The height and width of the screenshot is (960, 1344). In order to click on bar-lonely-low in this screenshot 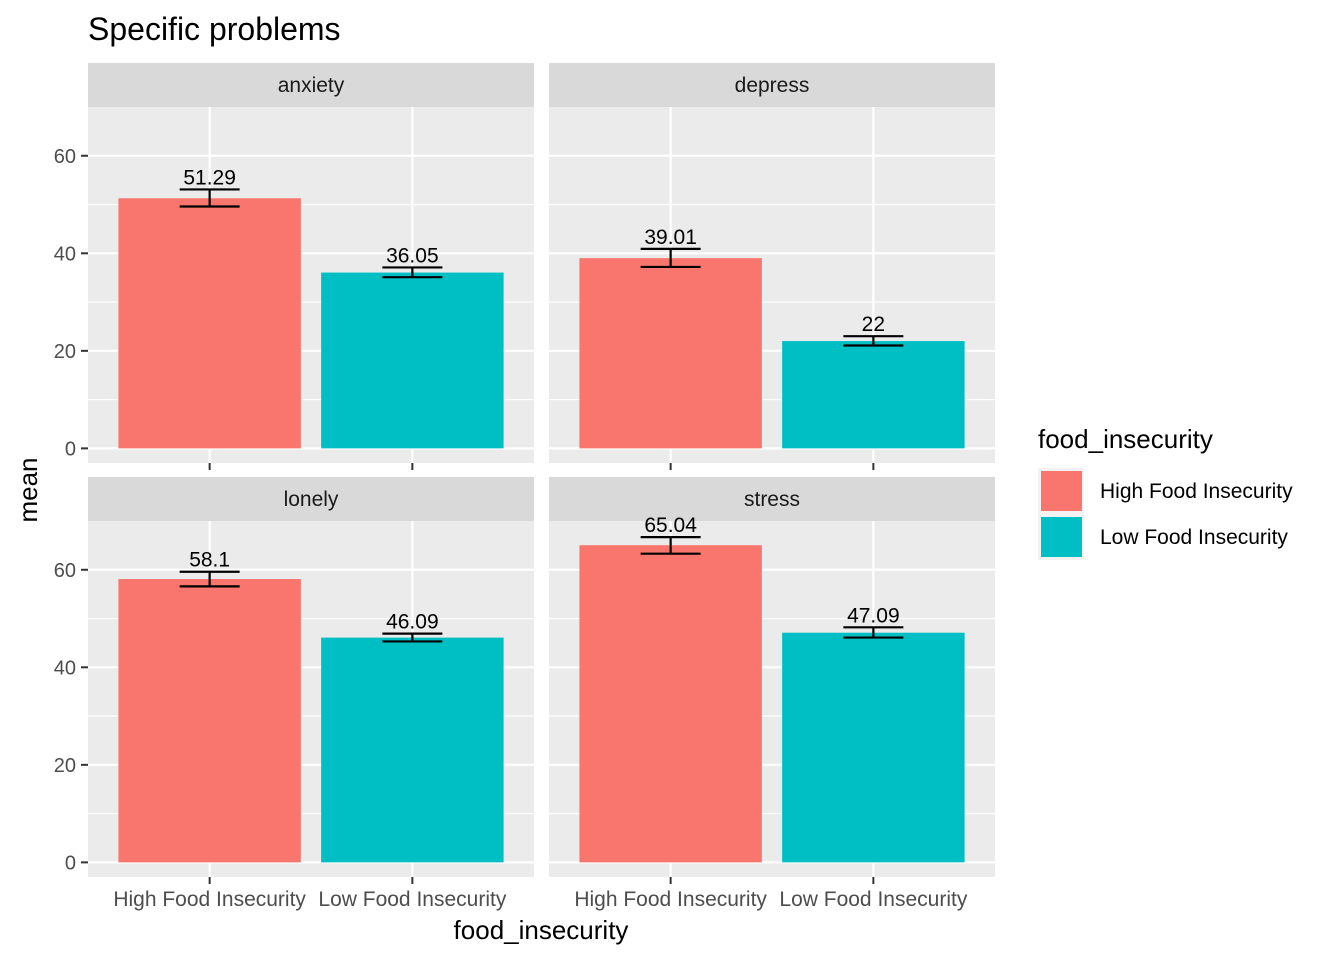, I will do `click(412, 750)`.